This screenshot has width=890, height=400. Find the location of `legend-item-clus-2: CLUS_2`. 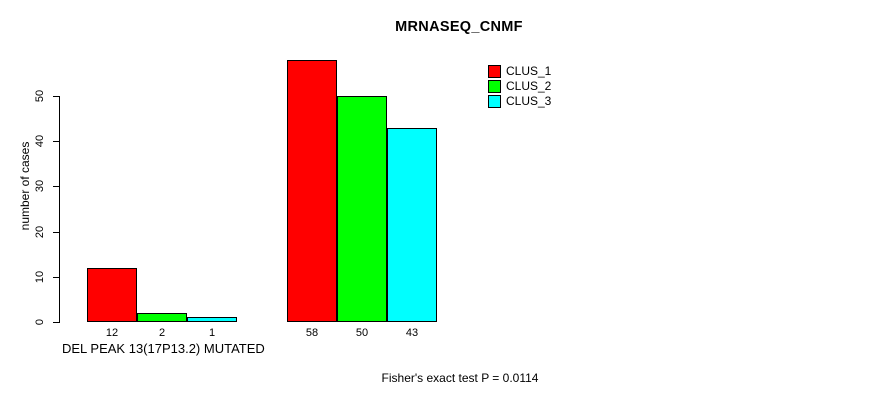

legend-item-clus-2: CLUS_2 is located at coordinates (519, 86).